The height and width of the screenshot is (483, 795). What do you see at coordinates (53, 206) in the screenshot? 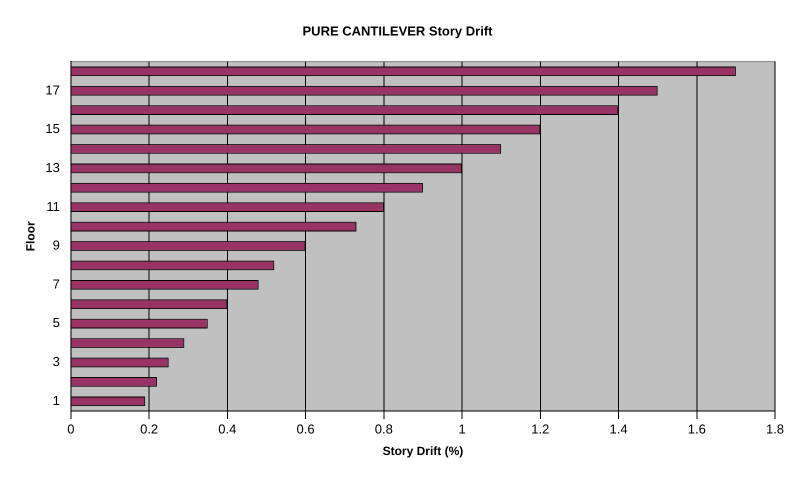
I see `y-tick-label: 11` at bounding box center [53, 206].